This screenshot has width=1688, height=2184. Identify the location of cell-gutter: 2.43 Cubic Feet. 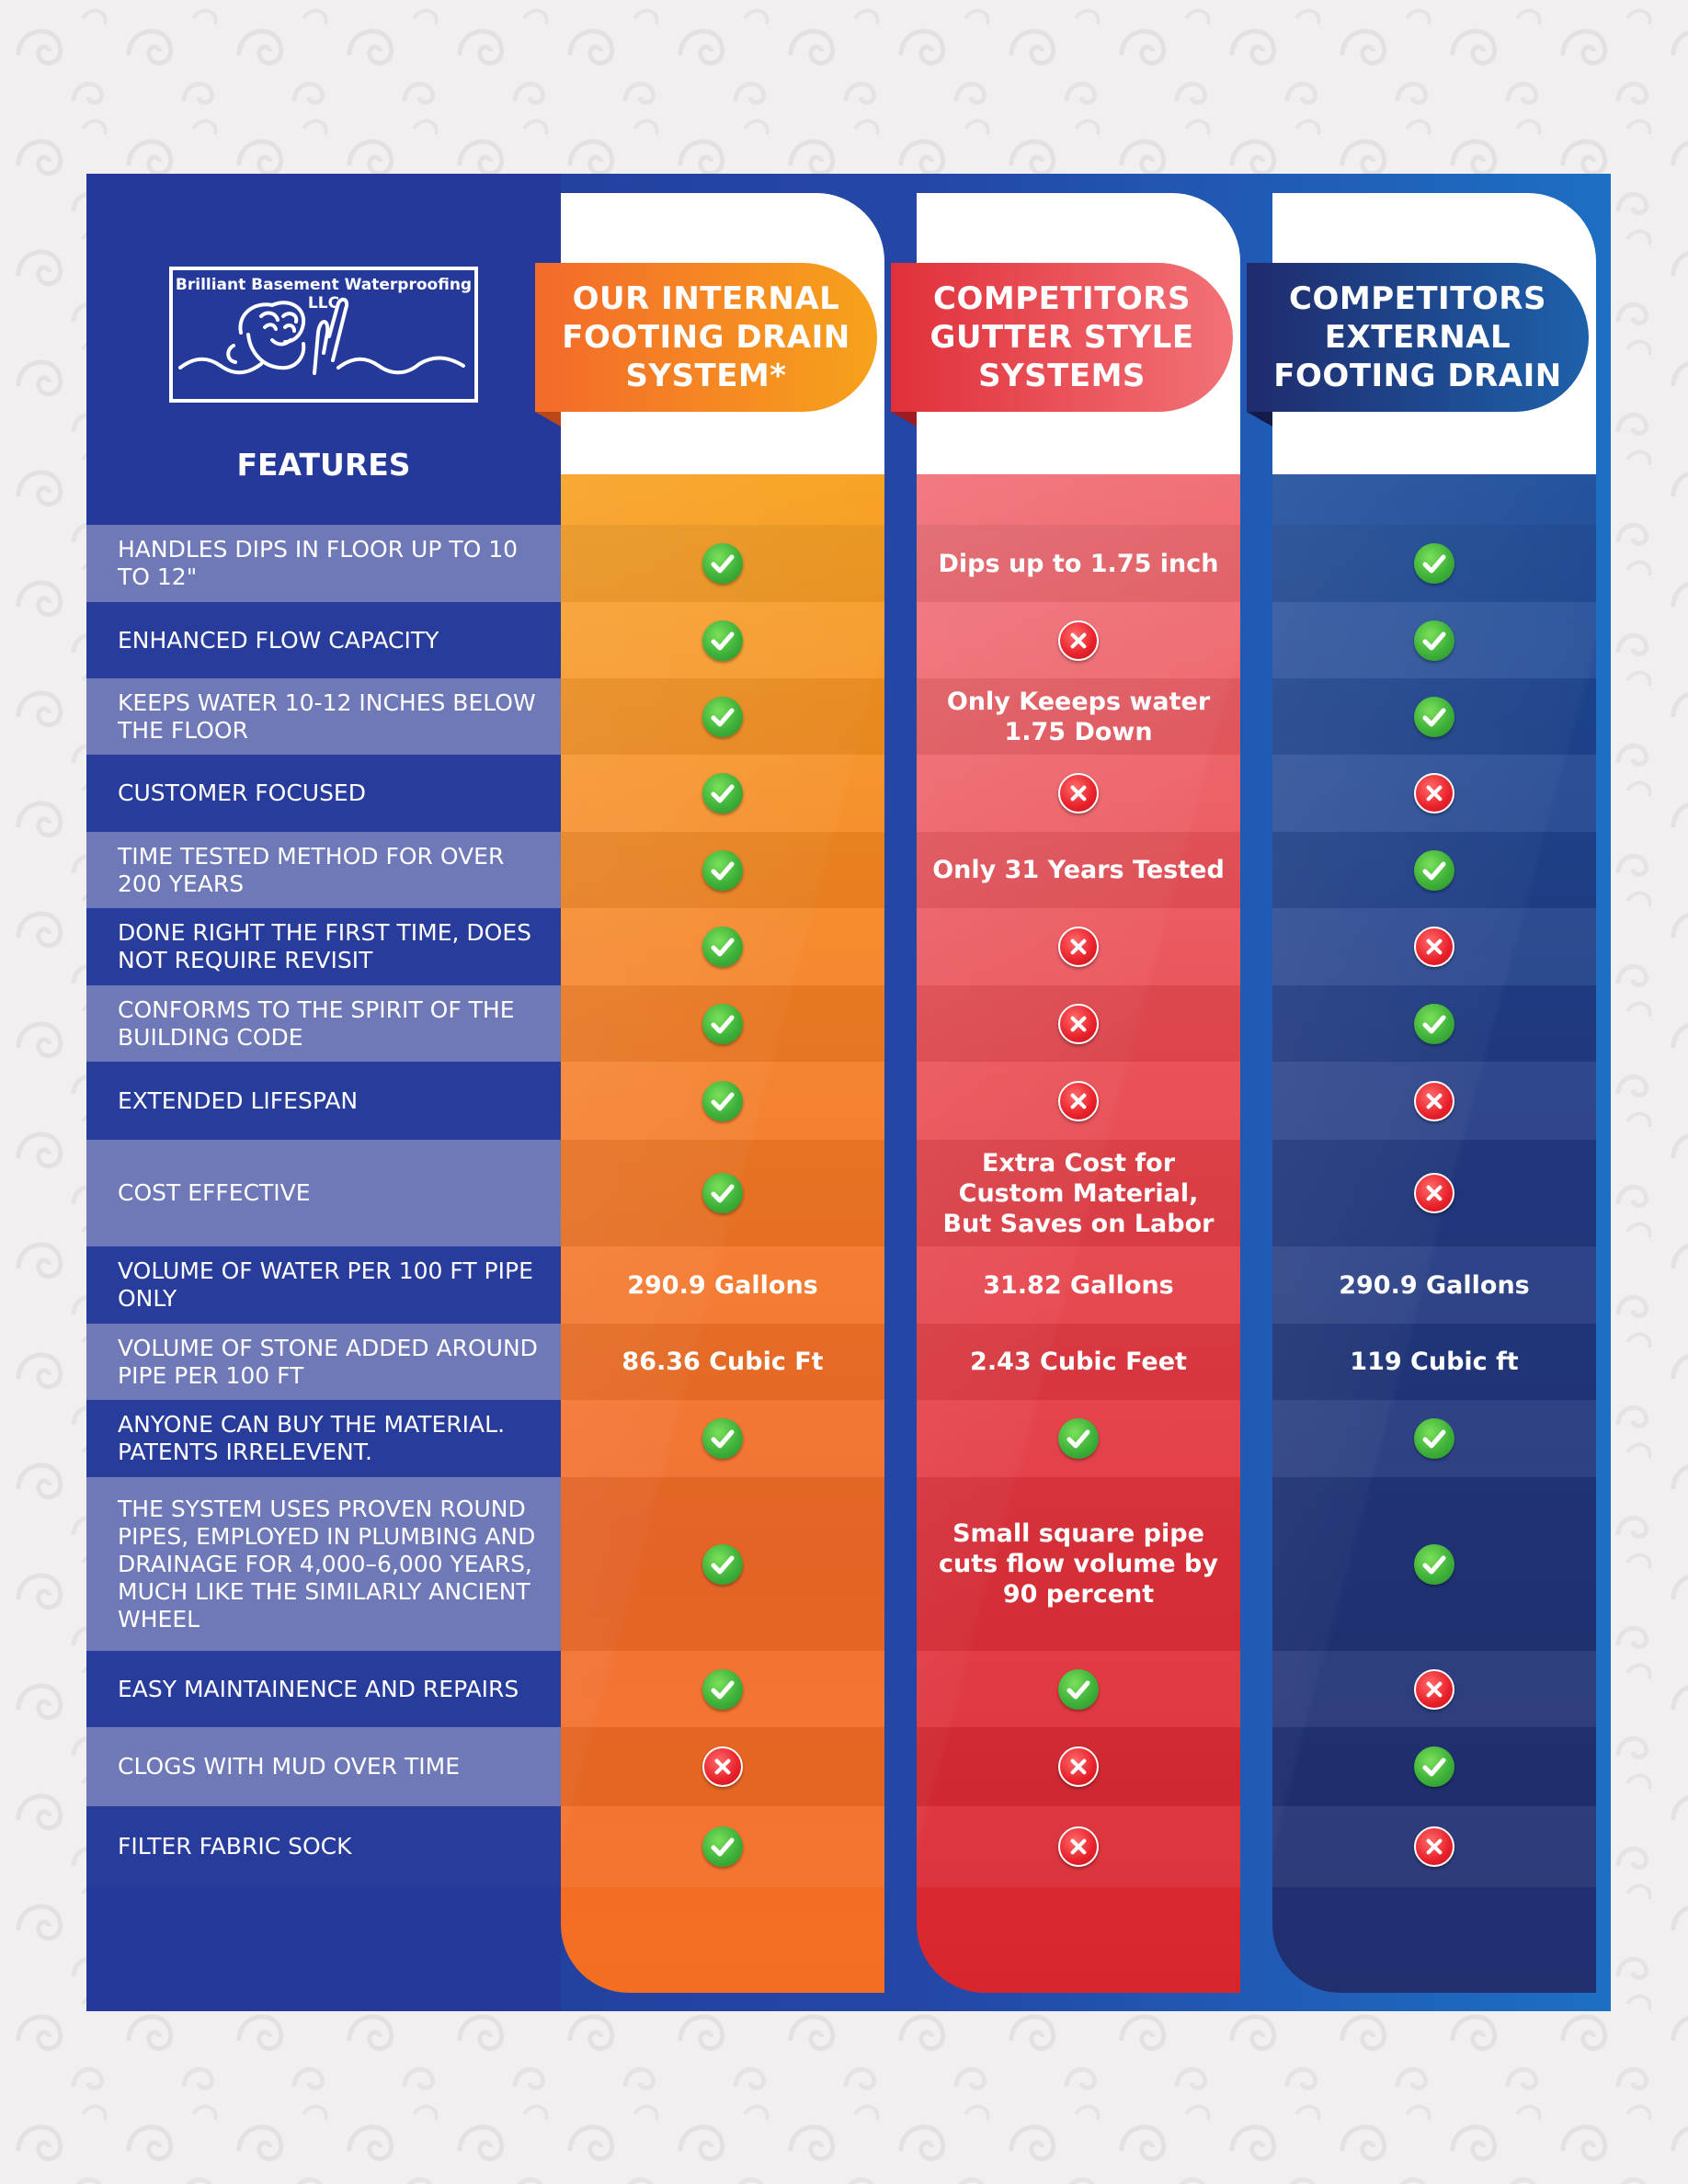
(1078, 1362).